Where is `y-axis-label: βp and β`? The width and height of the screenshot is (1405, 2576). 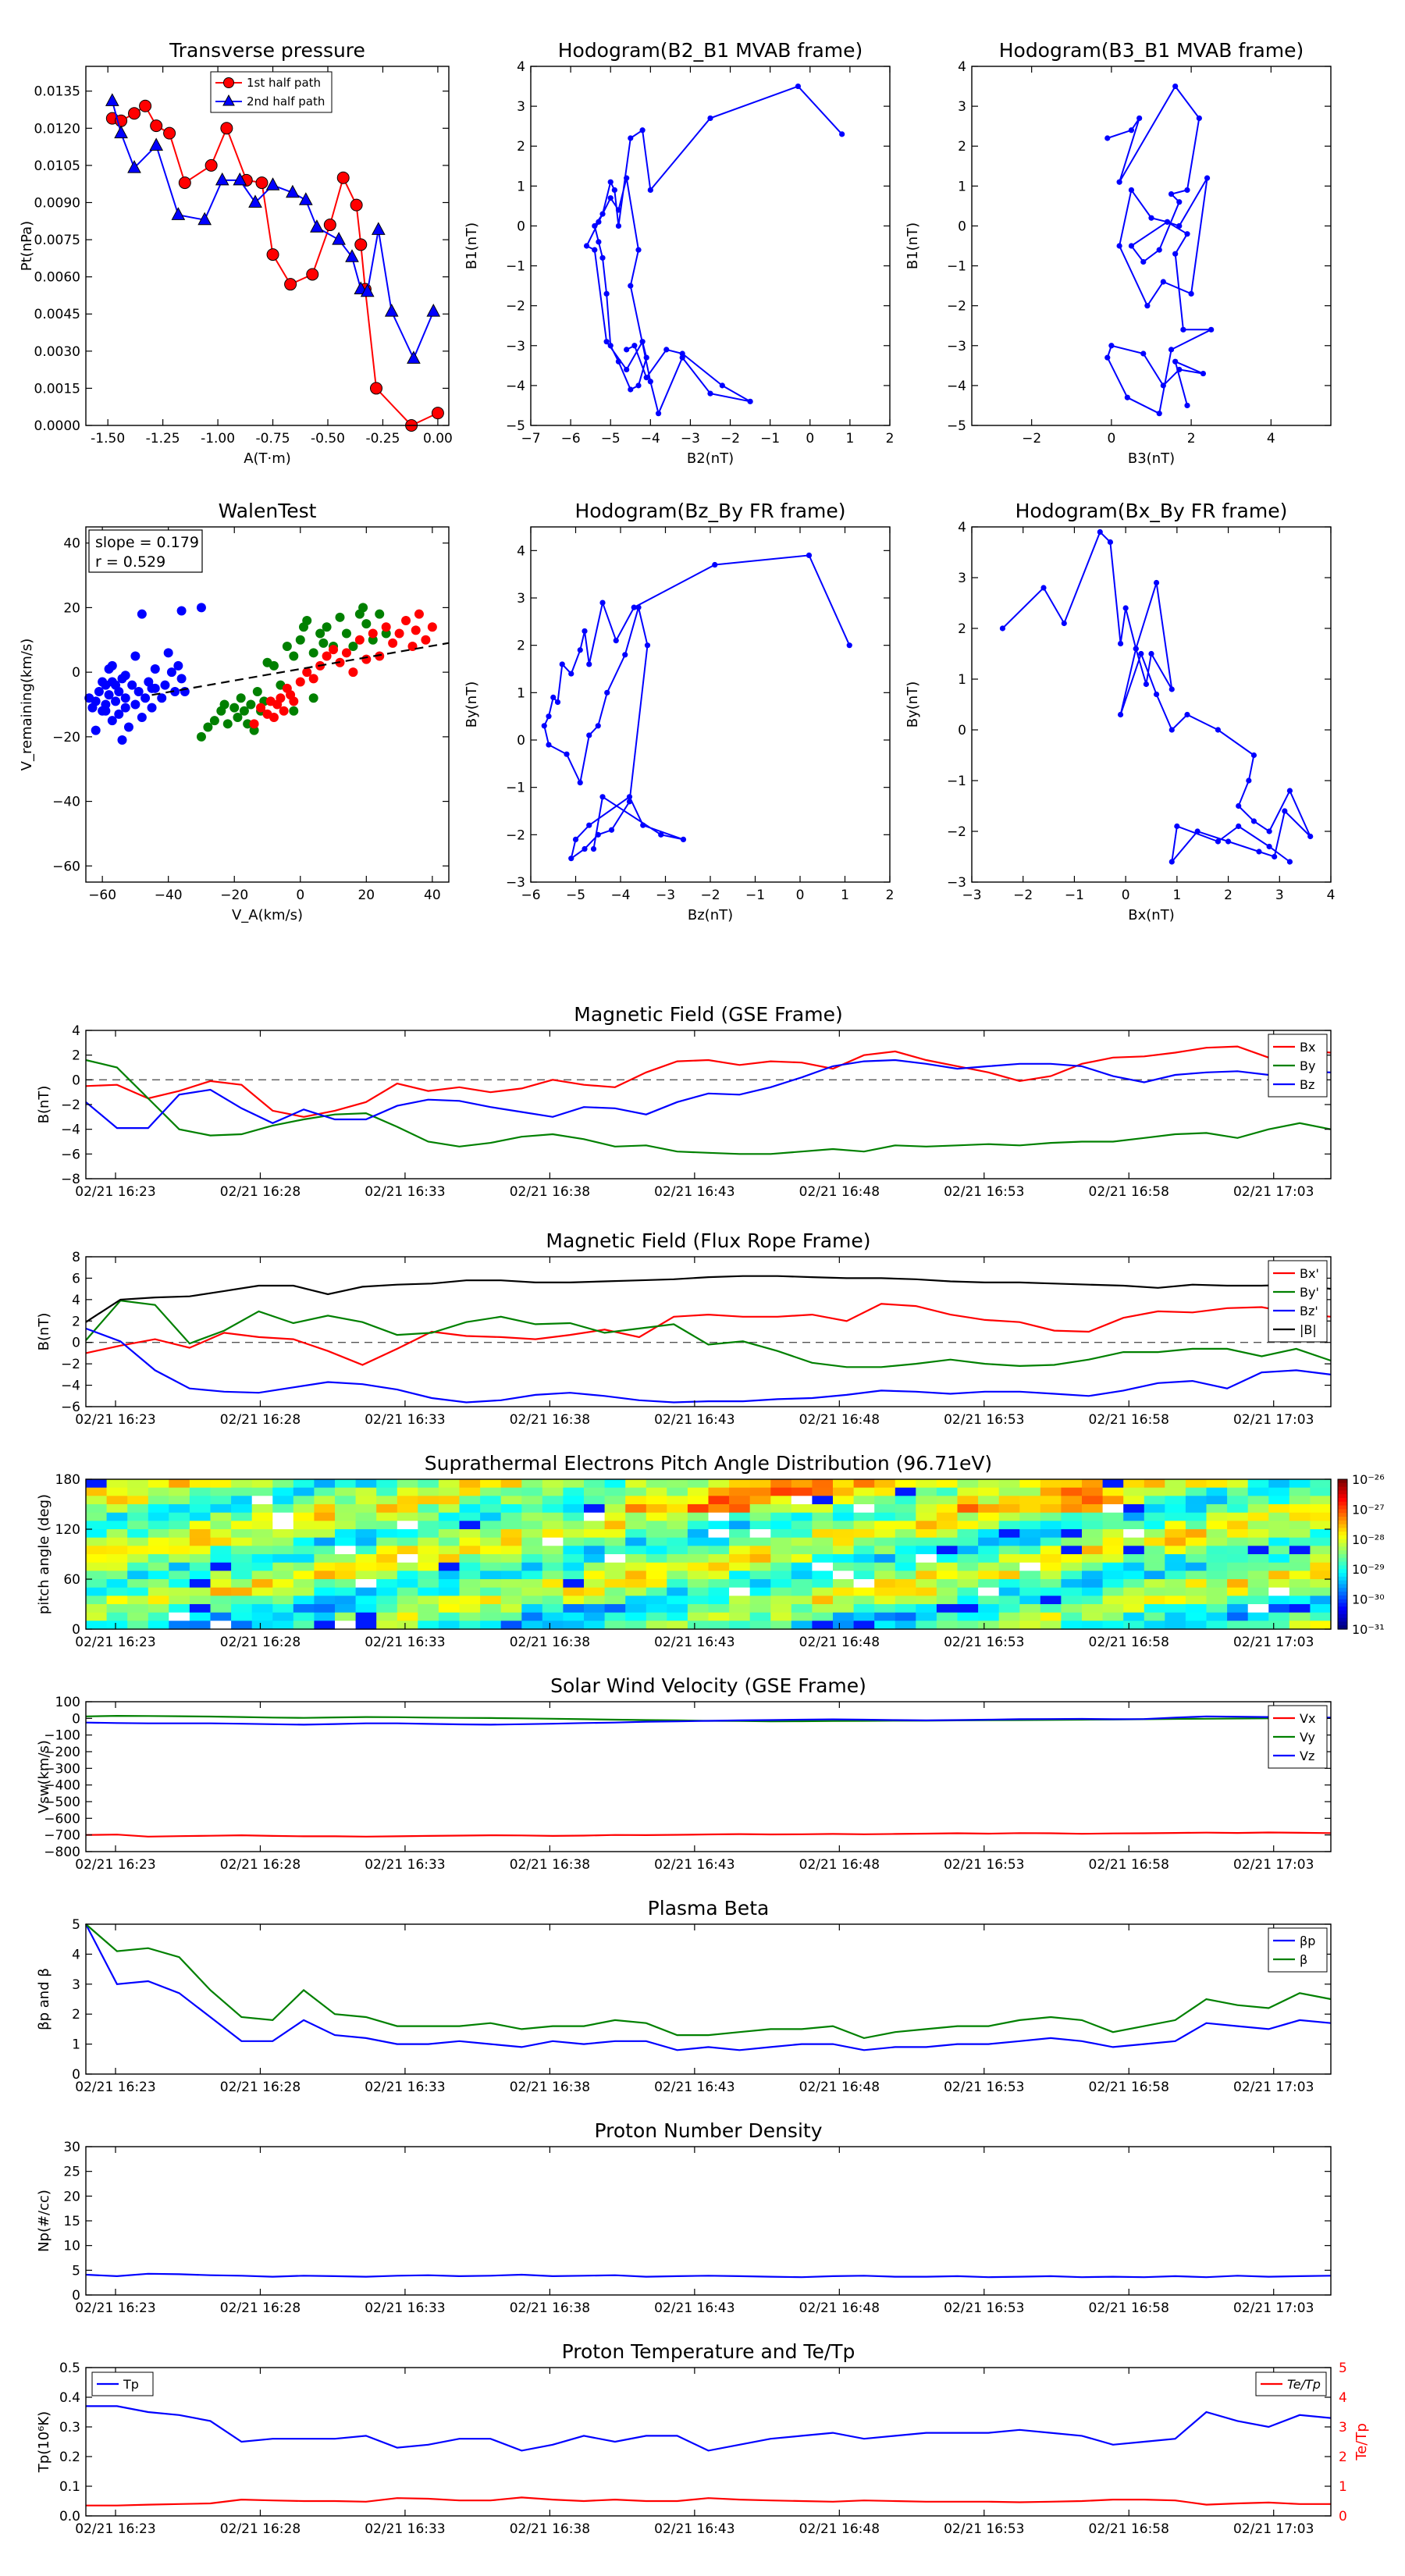
y-axis-label: βp and β is located at coordinates (44, 1999).